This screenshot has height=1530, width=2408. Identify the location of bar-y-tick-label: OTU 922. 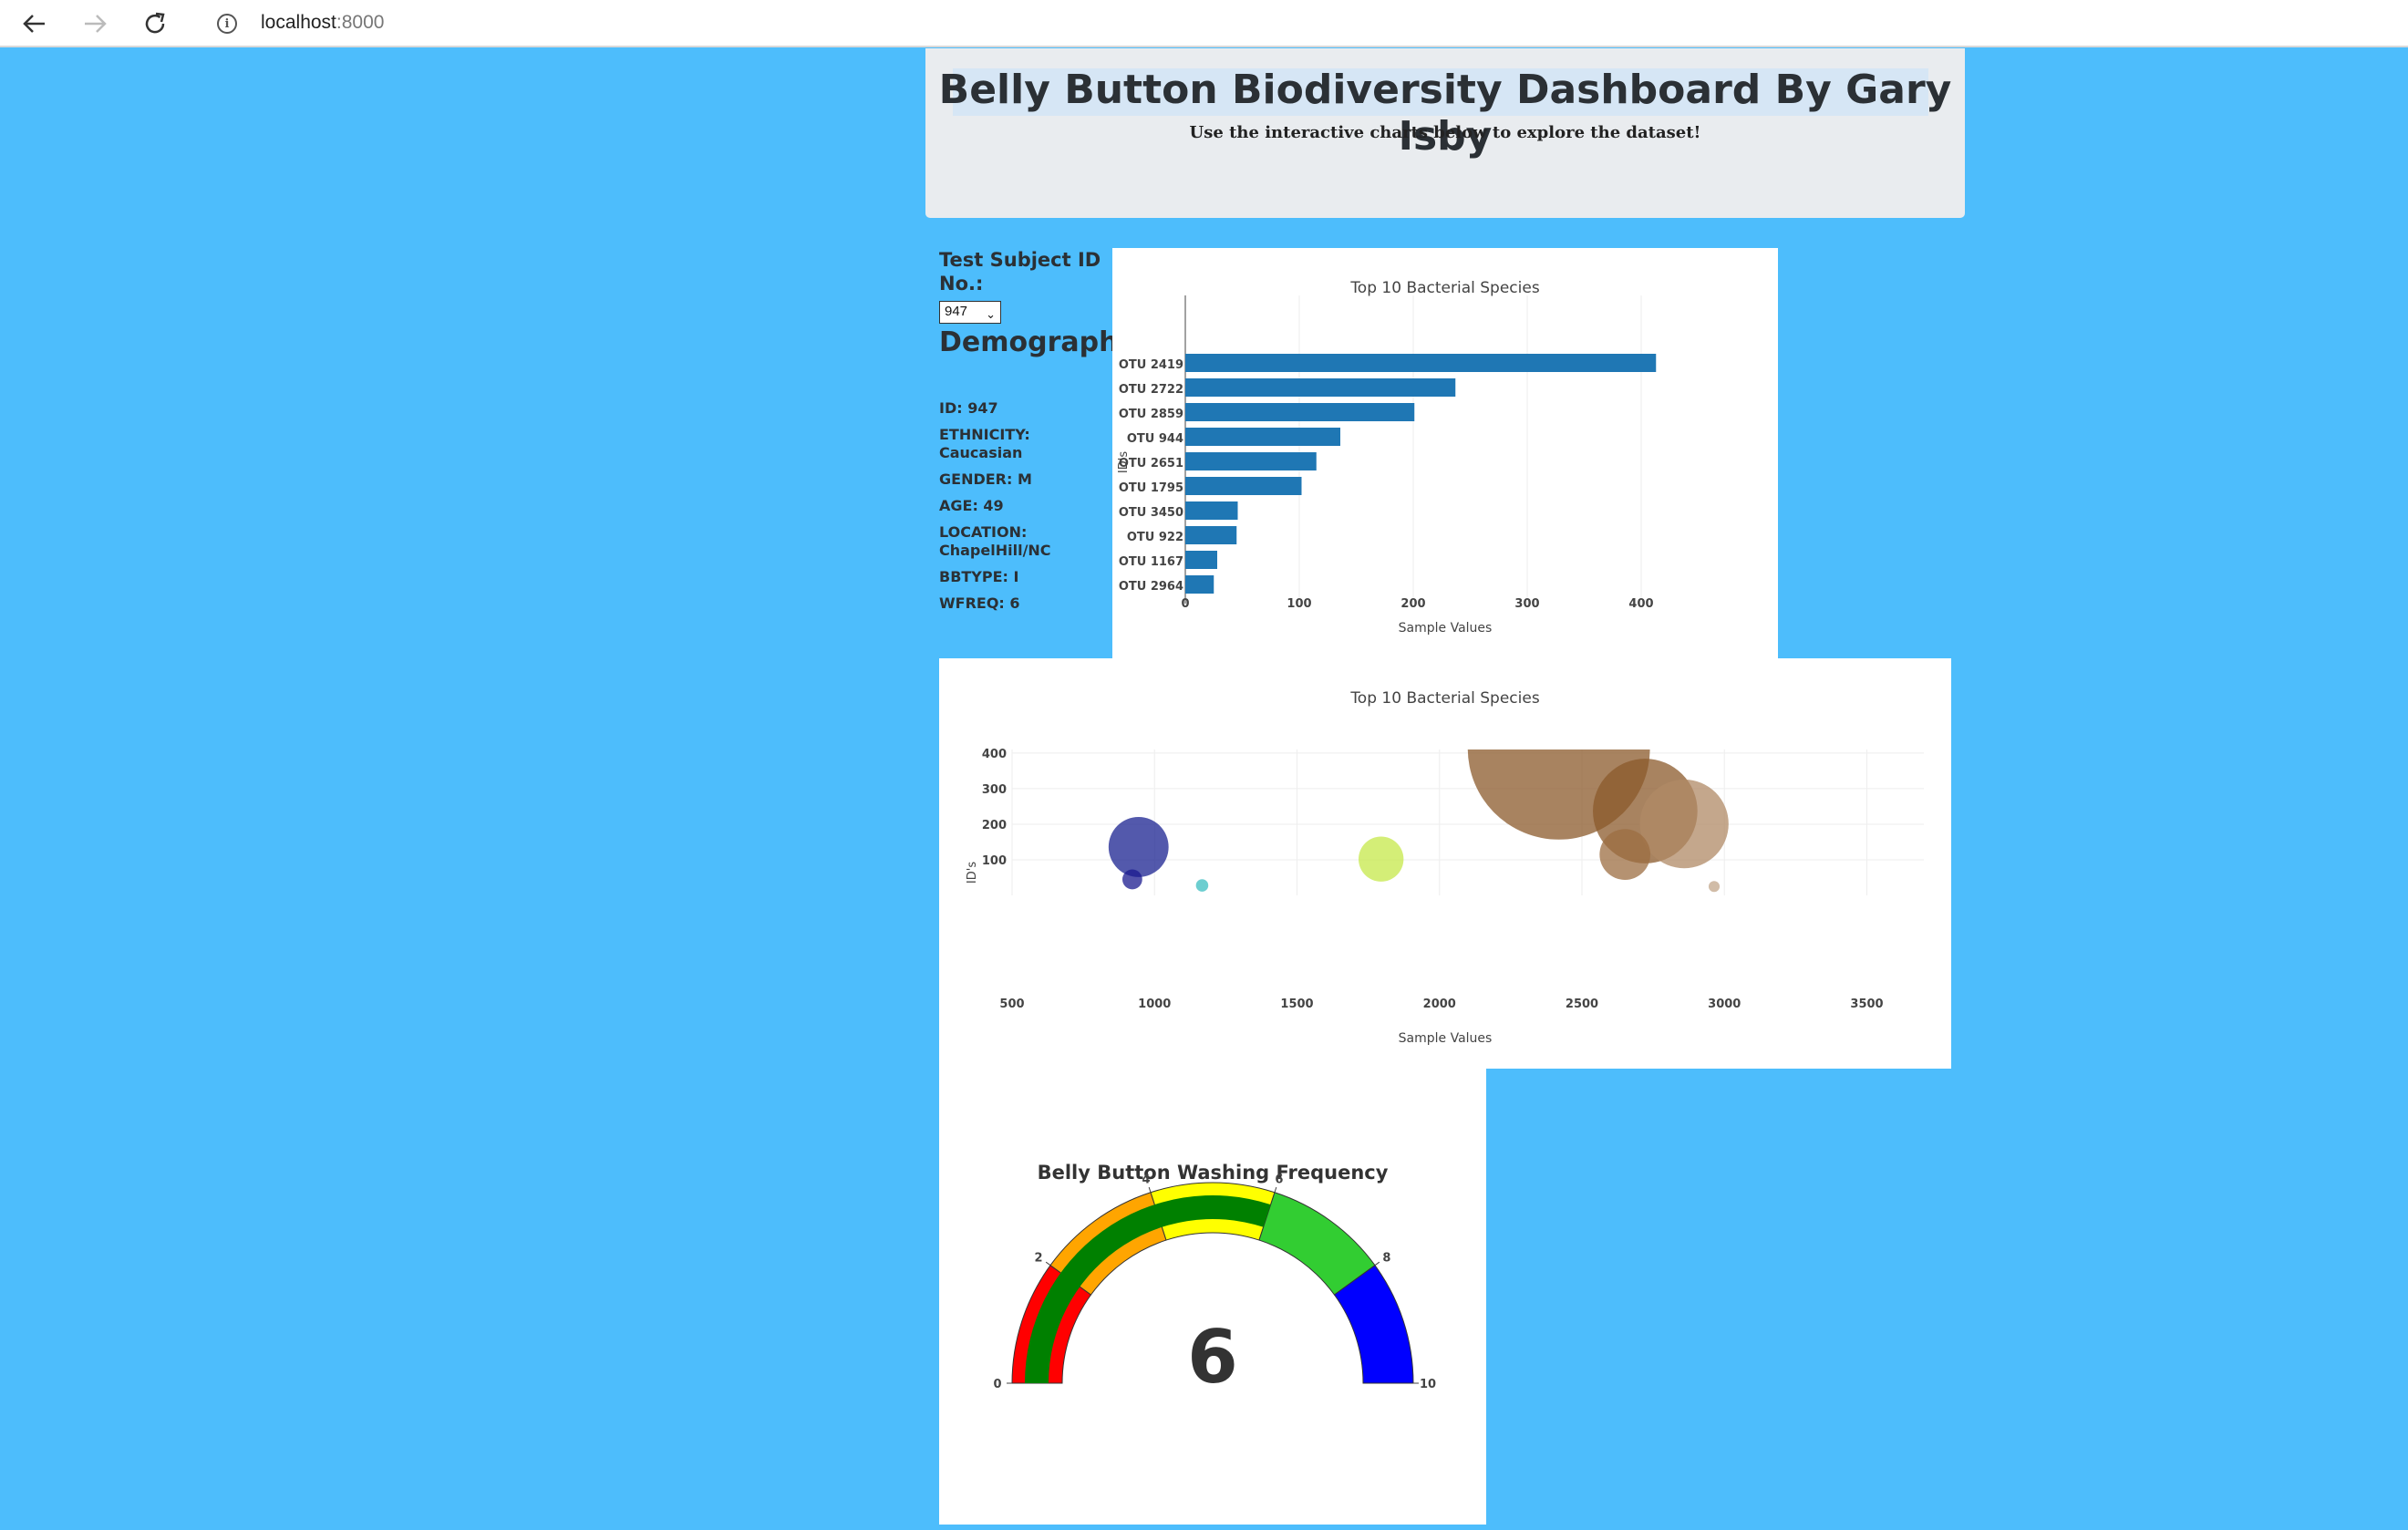
(1155, 537).